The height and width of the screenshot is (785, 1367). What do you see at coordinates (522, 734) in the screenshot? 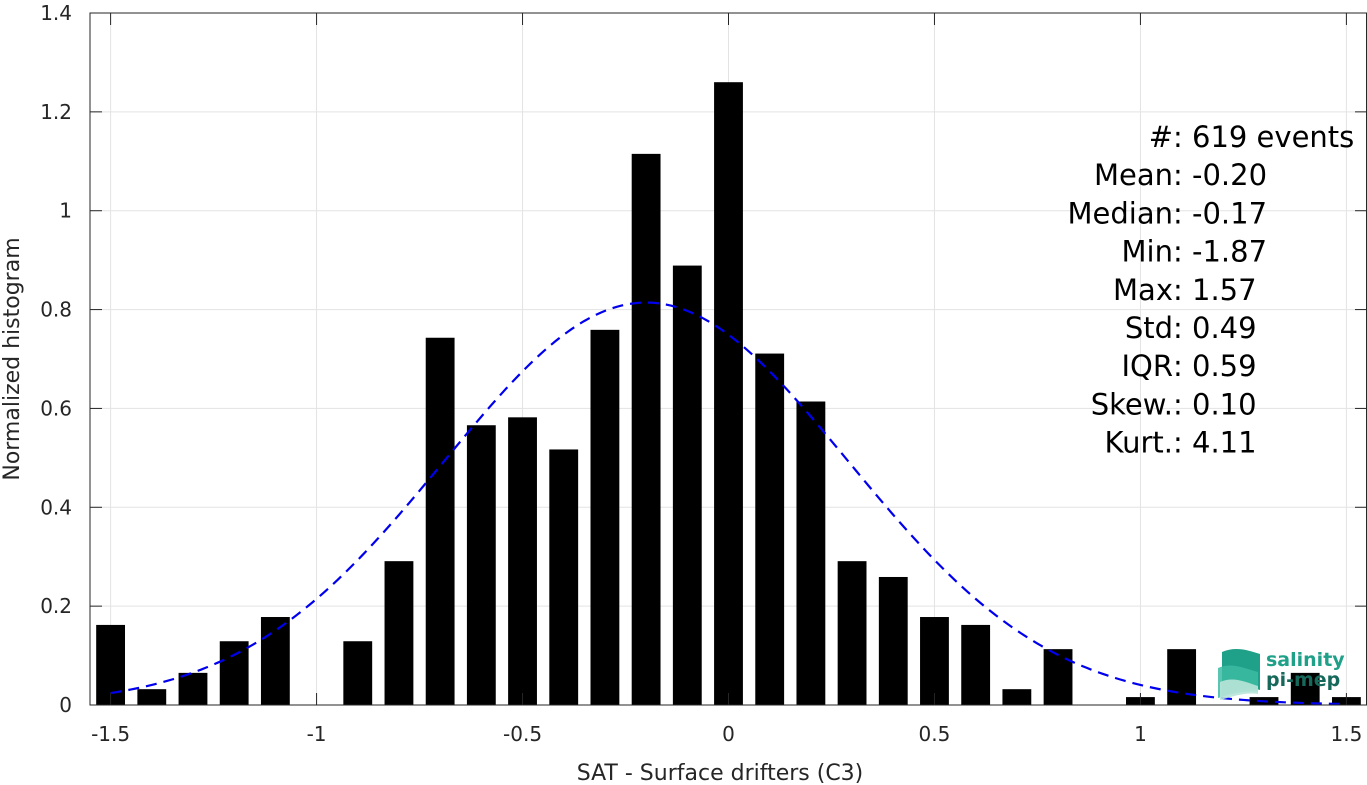
I see `x-tick-label-2: -0.5` at bounding box center [522, 734].